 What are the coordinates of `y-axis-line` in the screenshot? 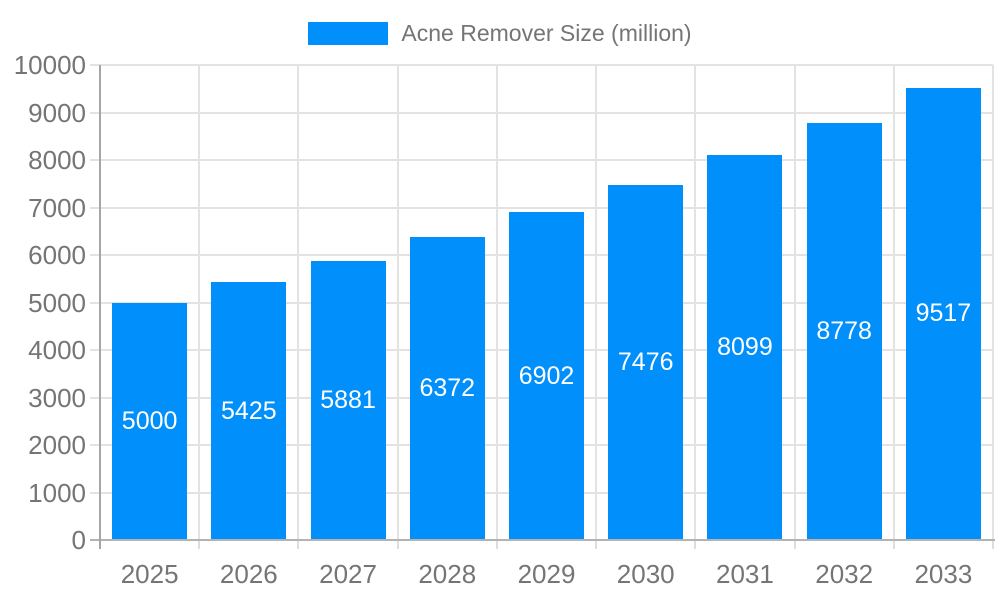 It's located at (100, 307).